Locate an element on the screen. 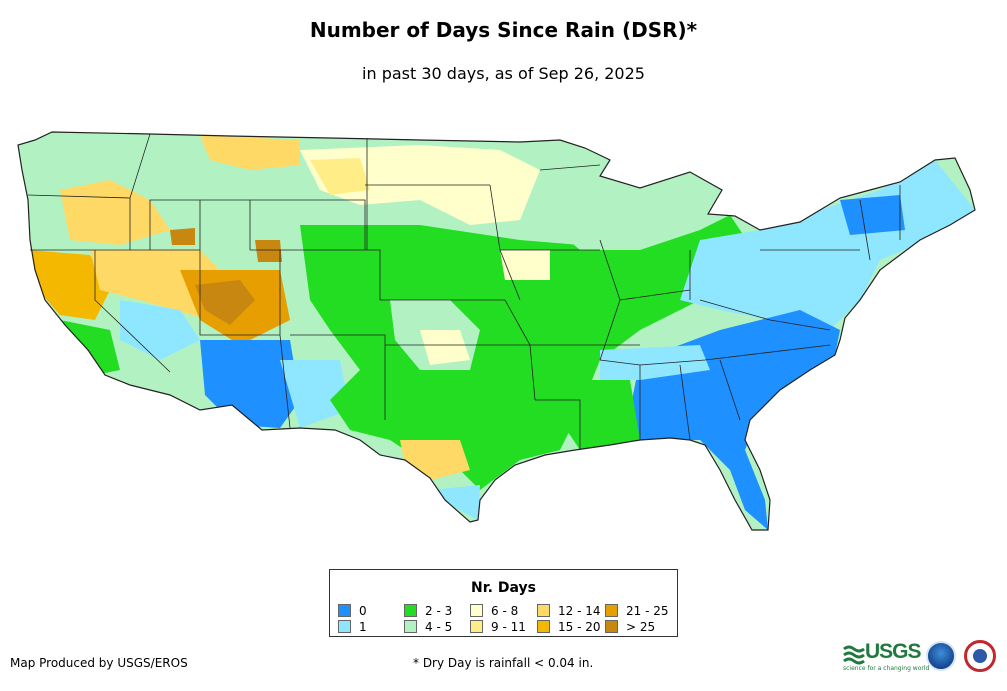 The image size is (1007, 691). map-title: Number of Days Since Rain (DSR)* is located at coordinates (503, 30).